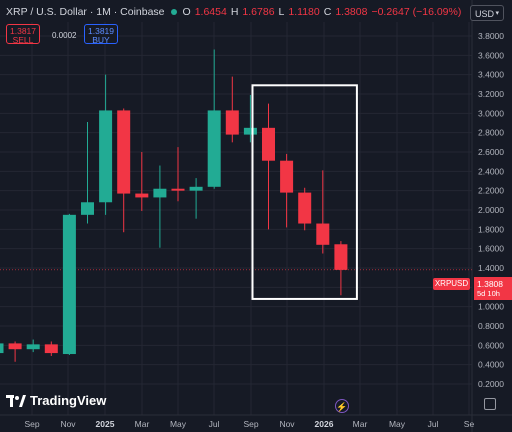 The height and width of the screenshot is (432, 512). I want to click on price-tick-label: 3.2000, so click(491, 94).